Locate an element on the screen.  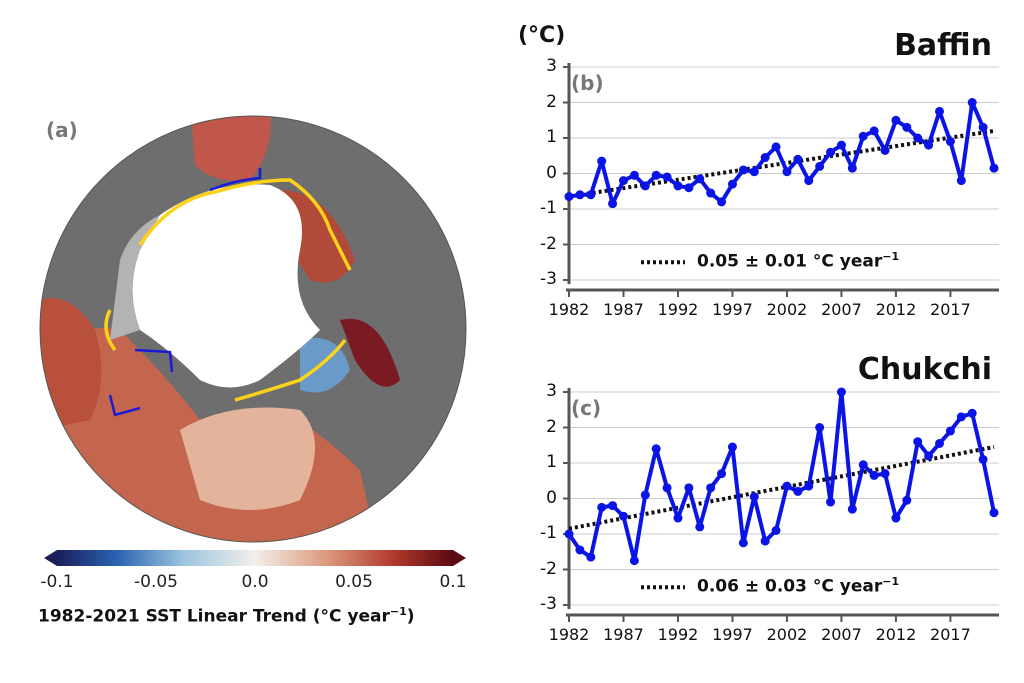
legend-label: 0.05 ± 0.01 °C year−1 is located at coordinates (798, 261).